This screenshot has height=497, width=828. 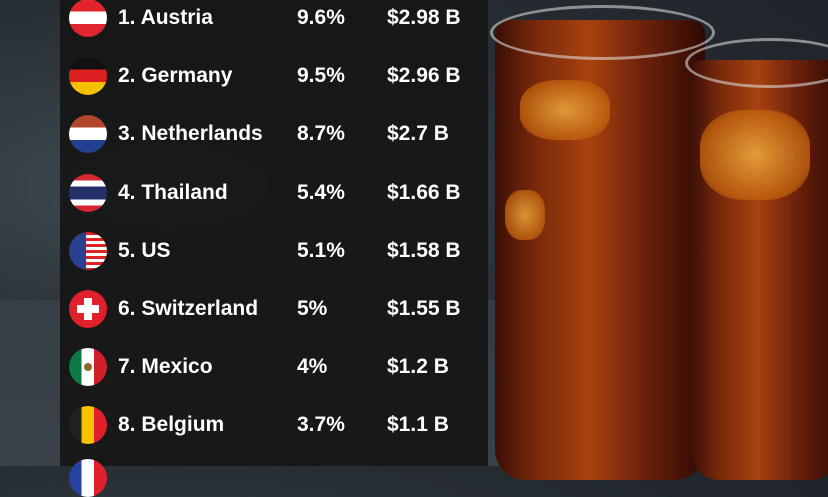 What do you see at coordinates (321, 425) in the screenshot?
I see `share-value: 3.7%` at bounding box center [321, 425].